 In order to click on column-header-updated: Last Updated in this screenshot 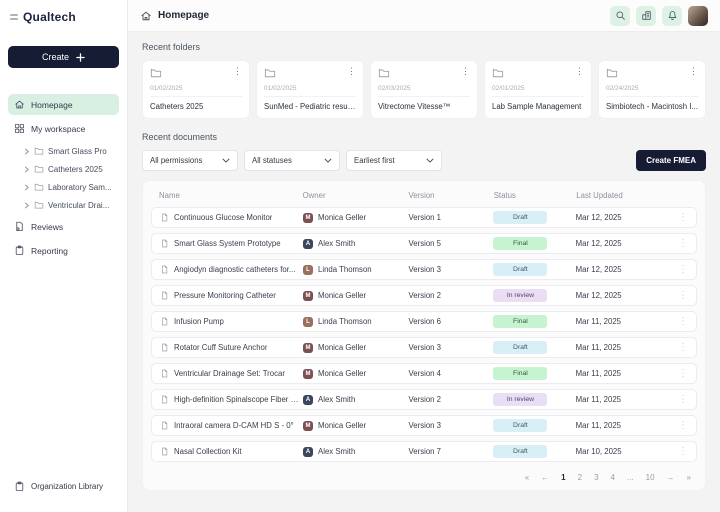, I will do `click(599, 195)`.